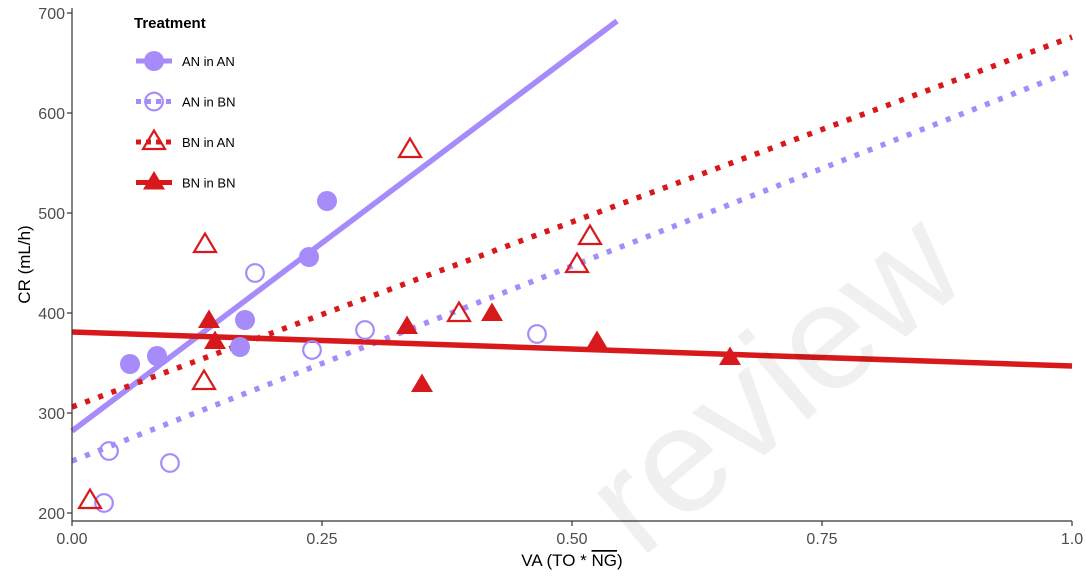  What do you see at coordinates (208, 183) in the screenshot?
I see `legend-label: BN in BN` at bounding box center [208, 183].